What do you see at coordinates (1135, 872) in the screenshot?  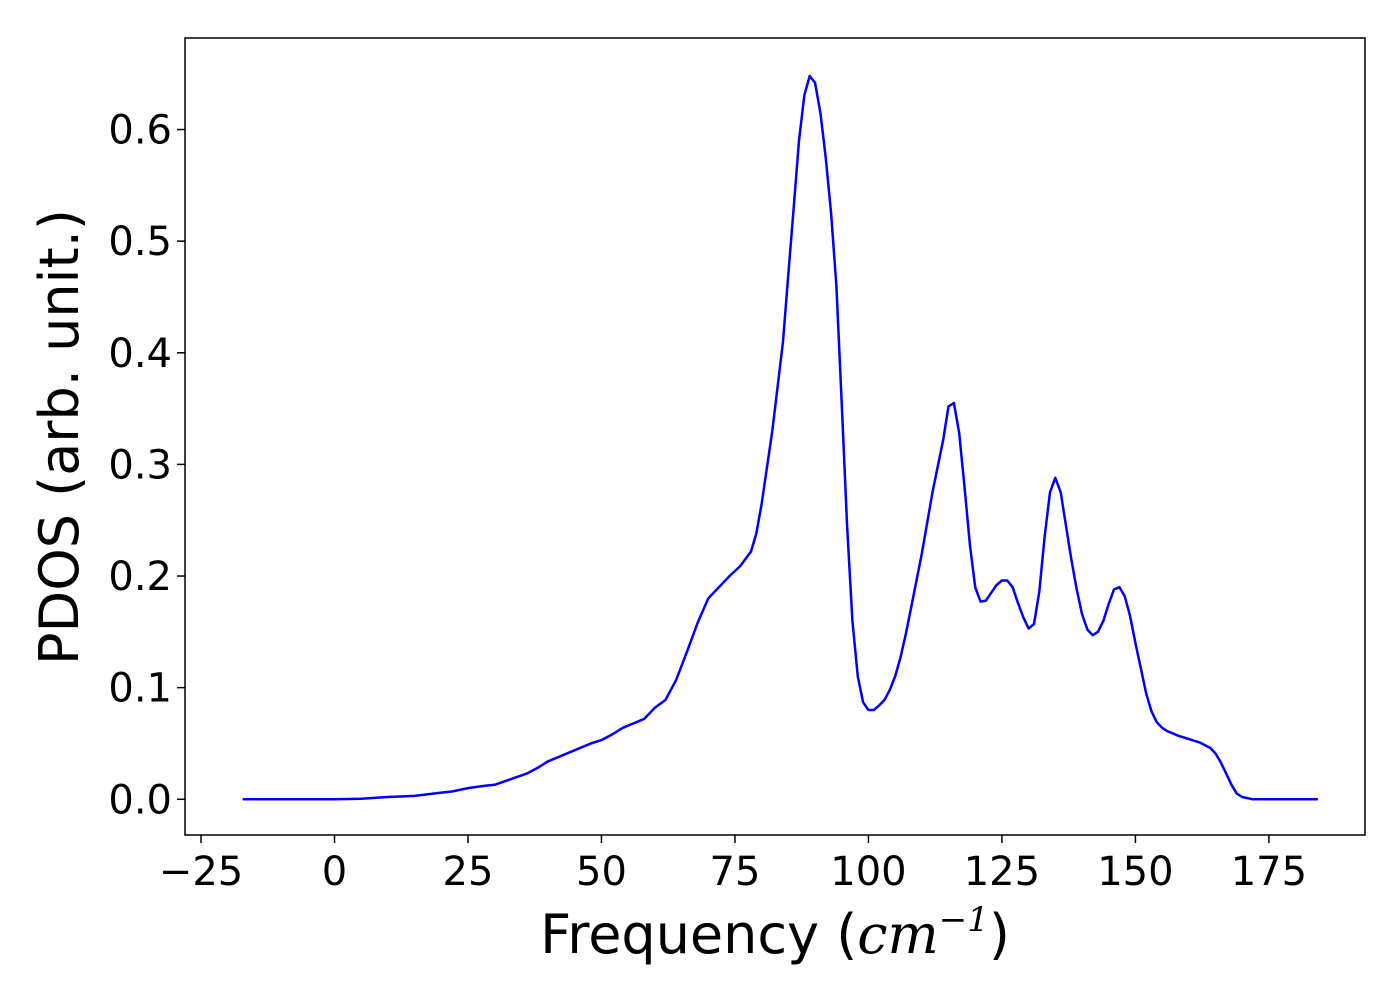 I see `x-tick-label: 150` at bounding box center [1135, 872].